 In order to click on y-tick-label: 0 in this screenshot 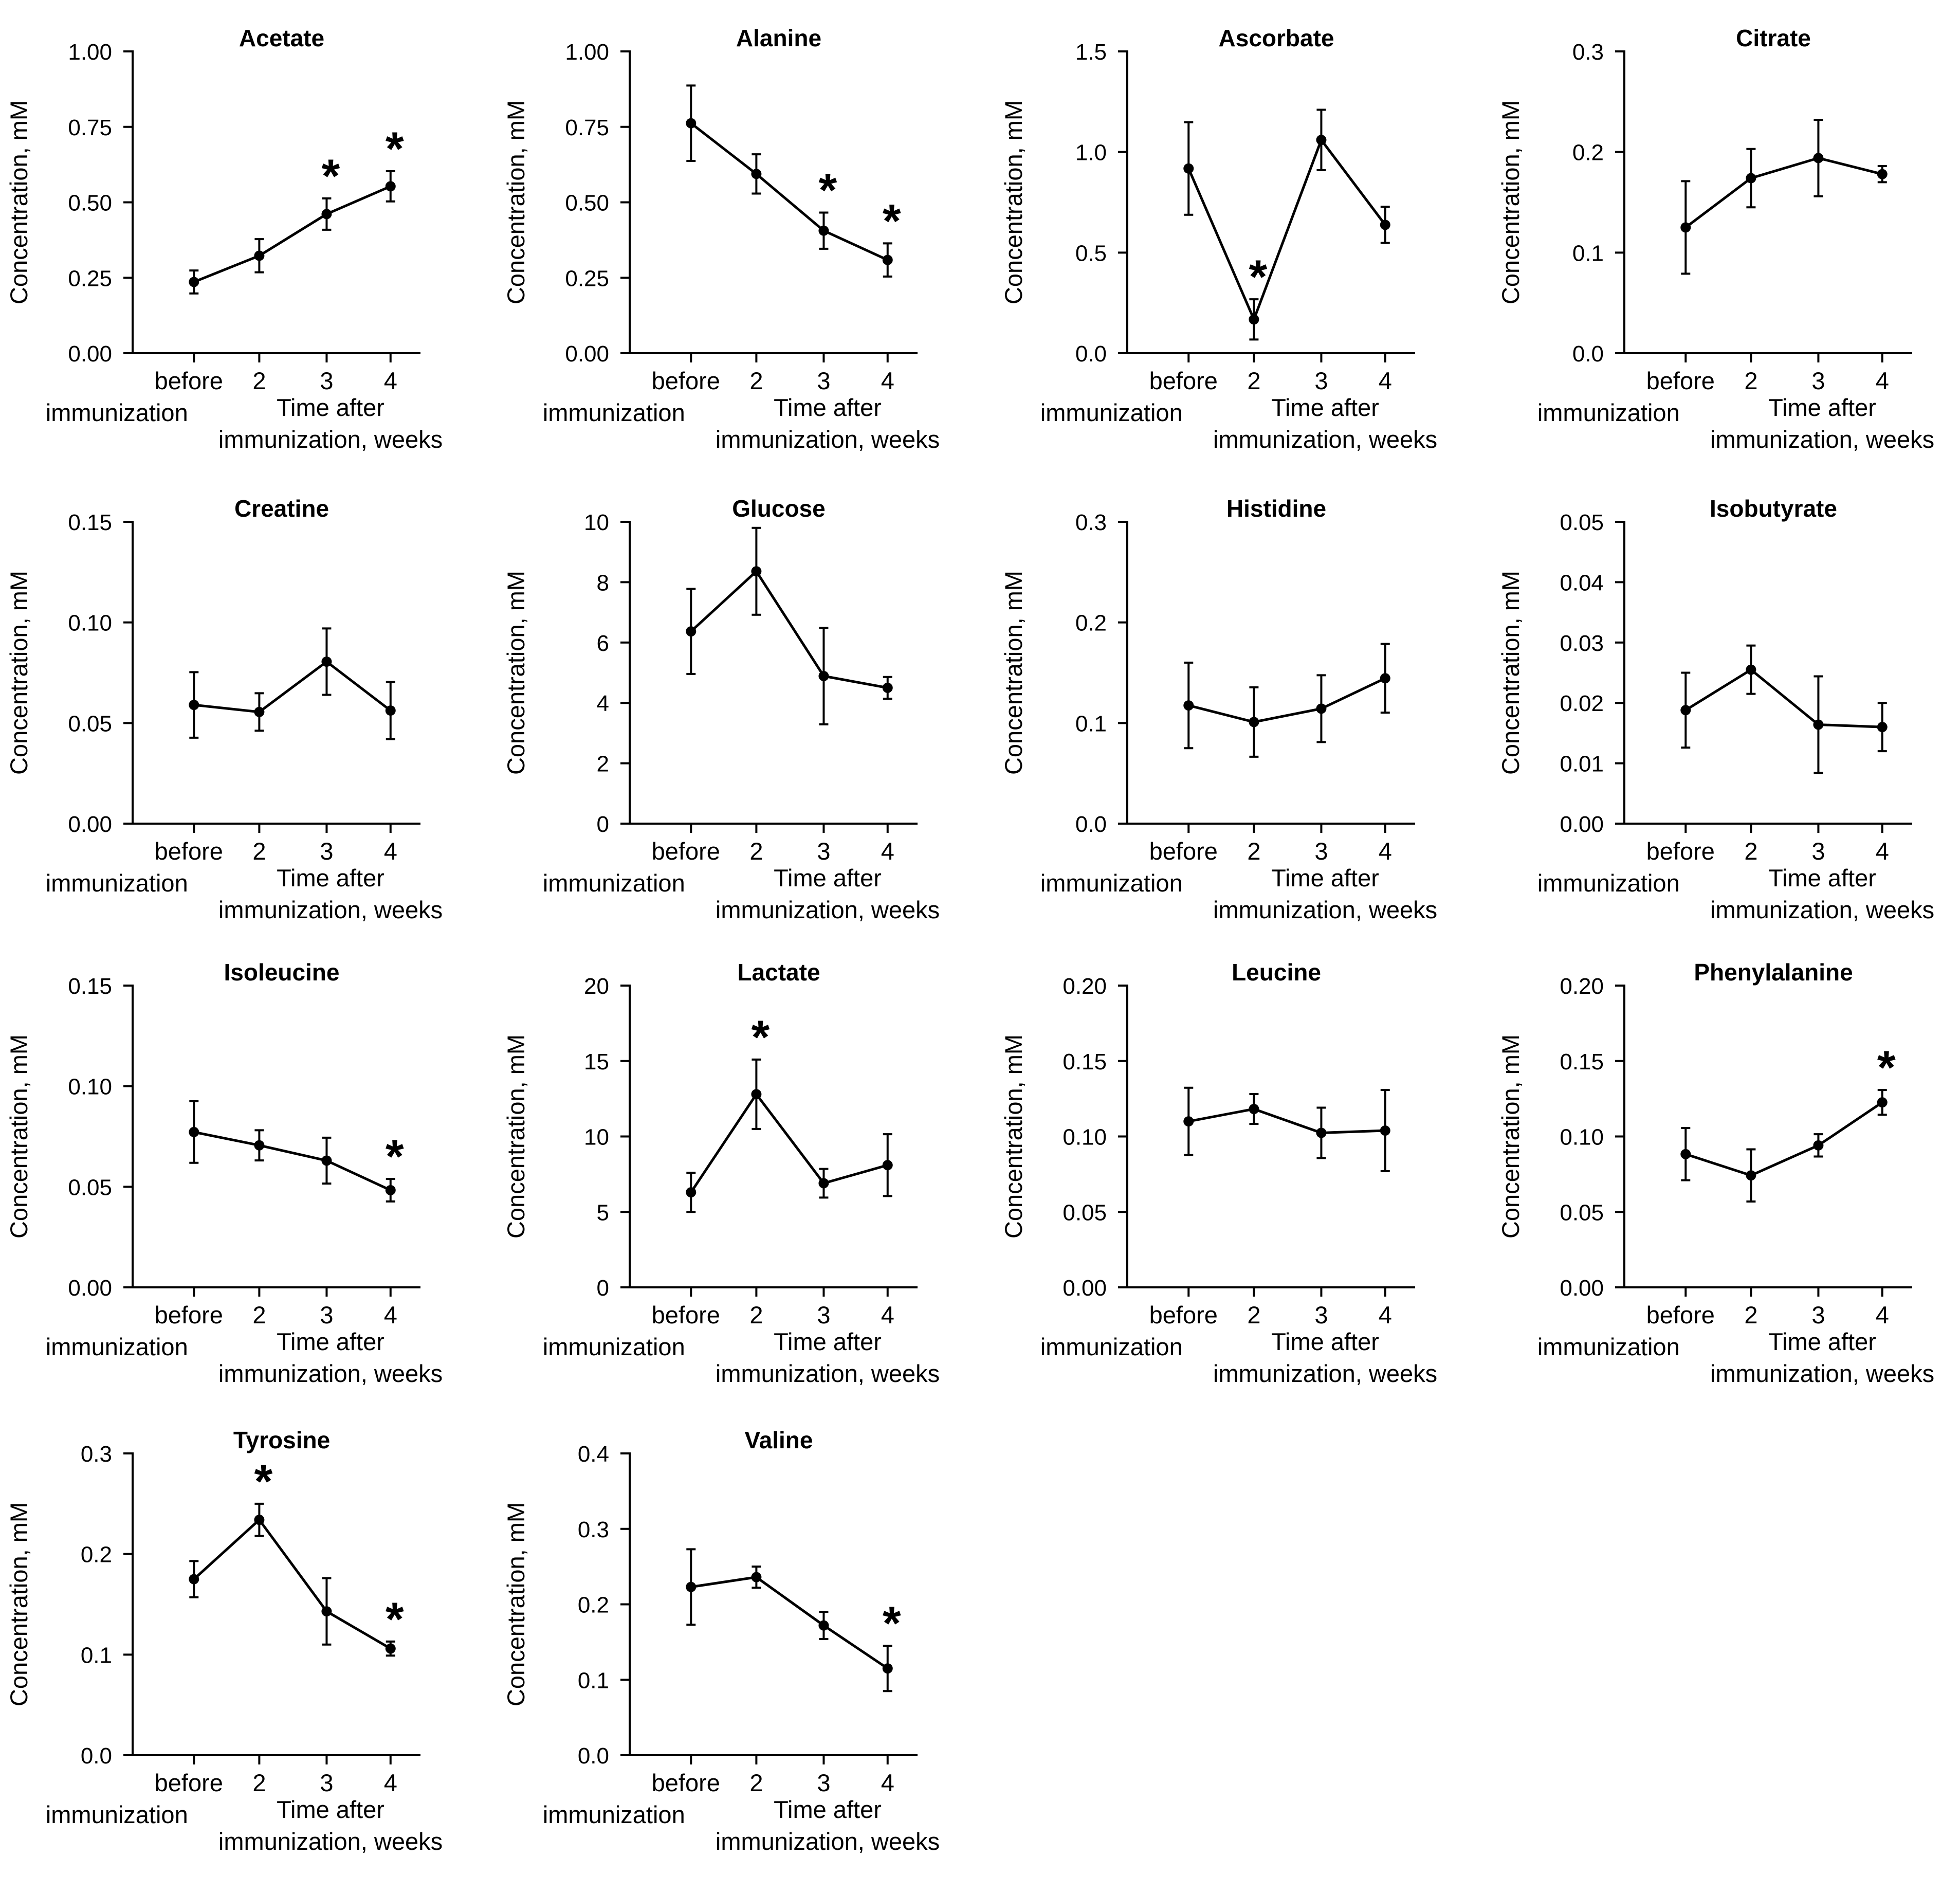, I will do `click(603, 825)`.